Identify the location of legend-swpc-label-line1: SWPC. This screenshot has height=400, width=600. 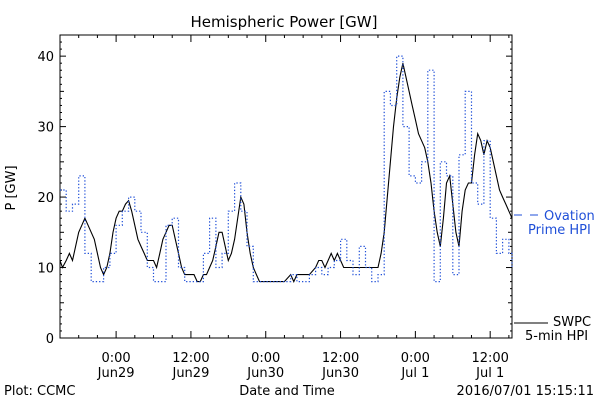
(572, 322).